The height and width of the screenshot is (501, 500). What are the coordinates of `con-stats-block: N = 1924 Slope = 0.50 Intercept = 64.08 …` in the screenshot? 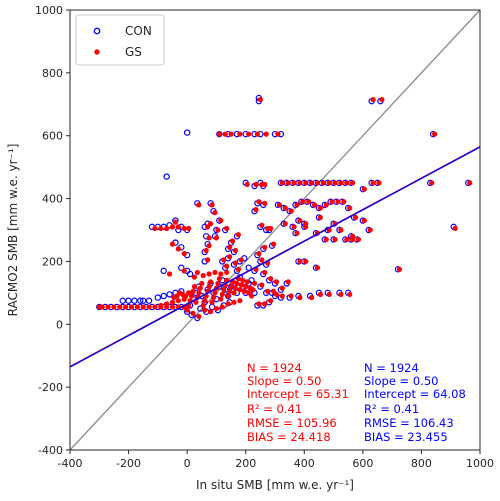 It's located at (415, 402).